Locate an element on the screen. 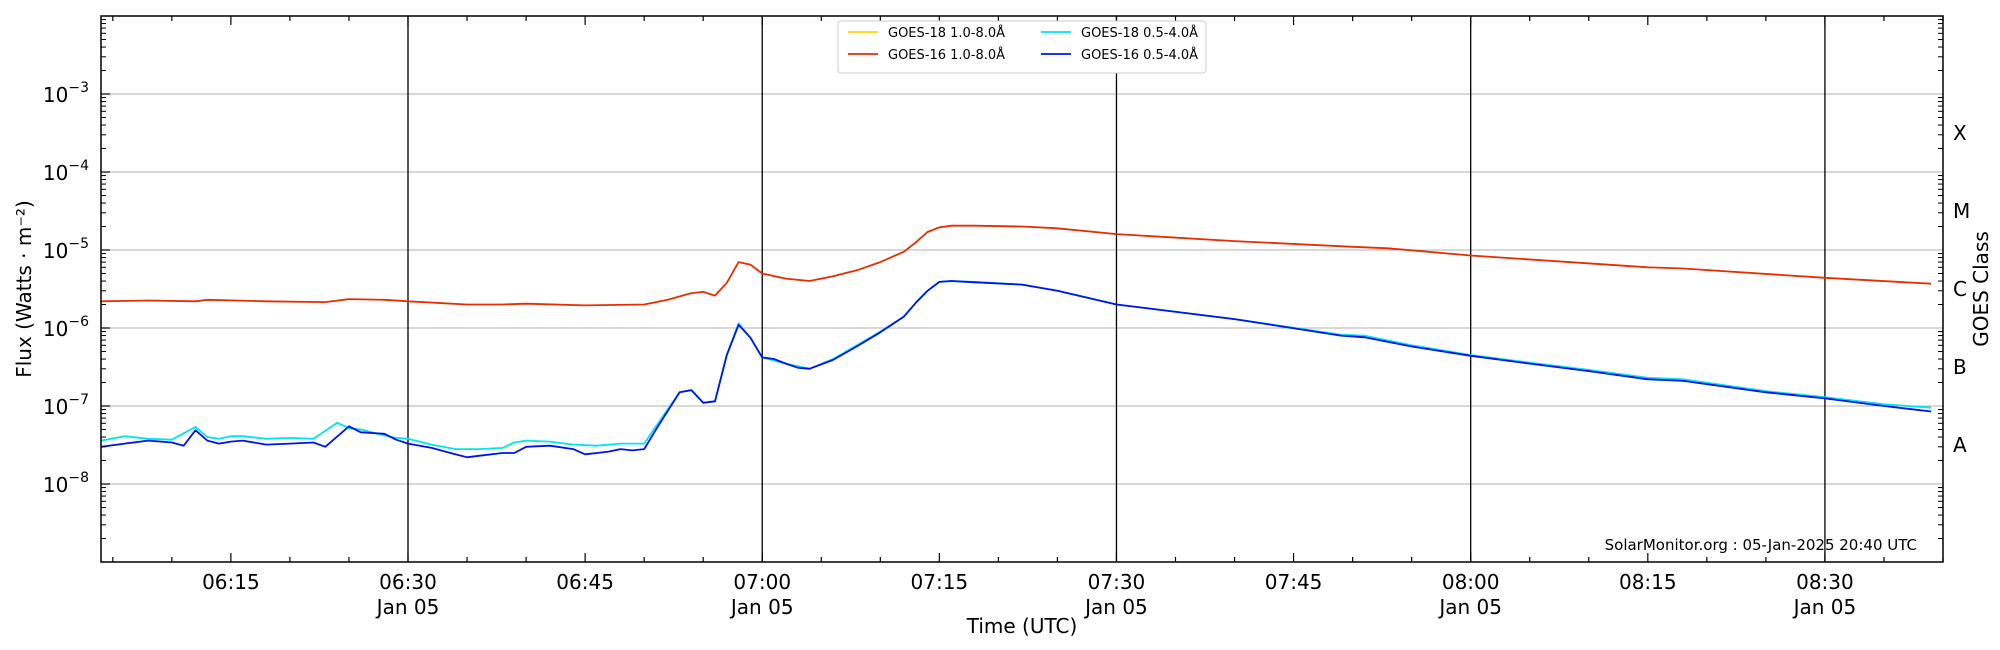 Image resolution: width=2000 pixels, height=650 pixels. legend-box is located at coordinates (1022, 47).